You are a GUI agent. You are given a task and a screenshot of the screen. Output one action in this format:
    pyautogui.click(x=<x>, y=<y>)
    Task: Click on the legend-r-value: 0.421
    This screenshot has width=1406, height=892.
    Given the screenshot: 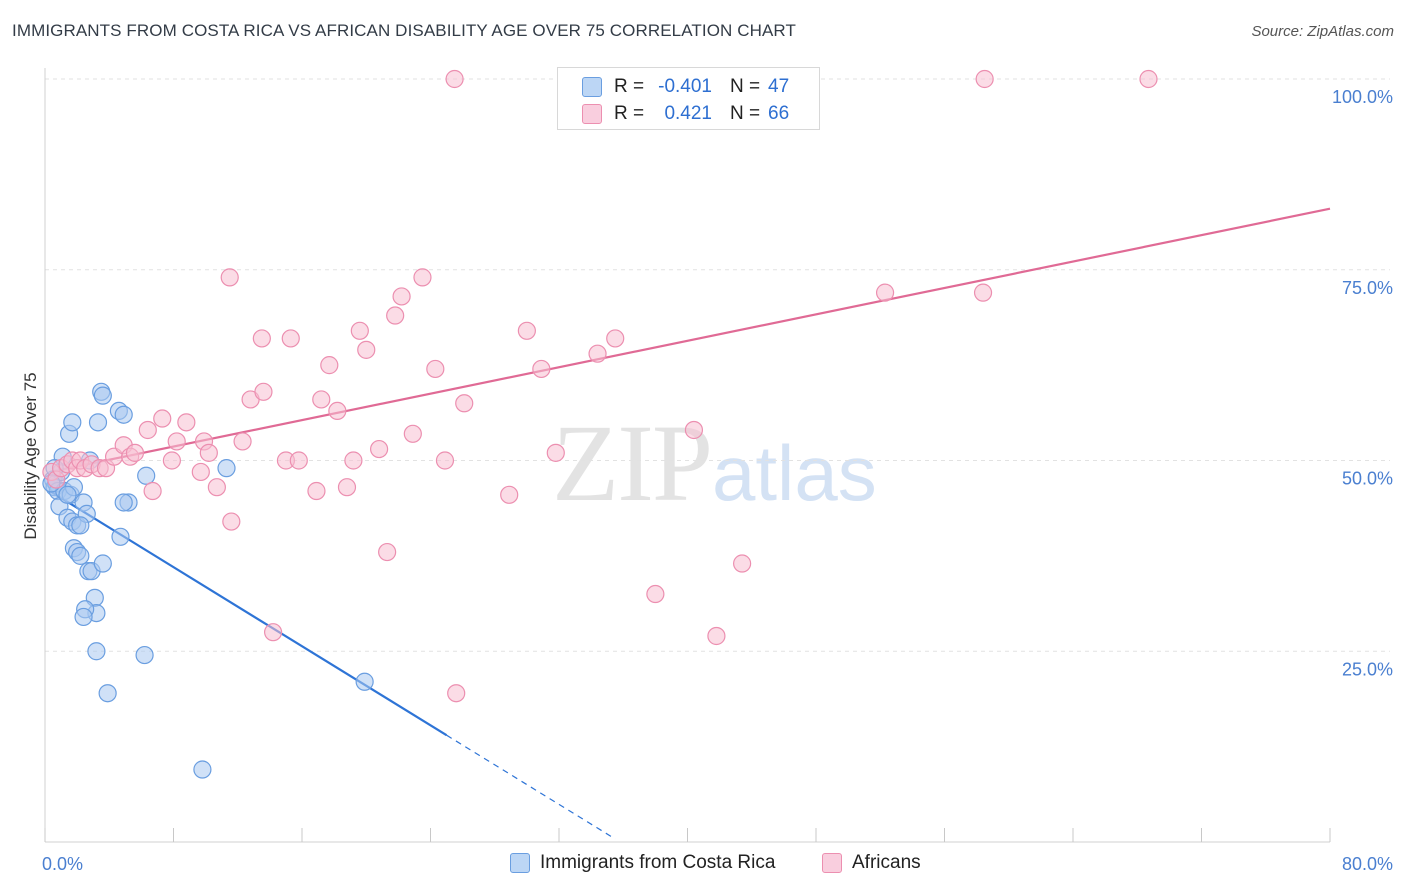 What is the action you would take?
    pyautogui.click(x=688, y=113)
    